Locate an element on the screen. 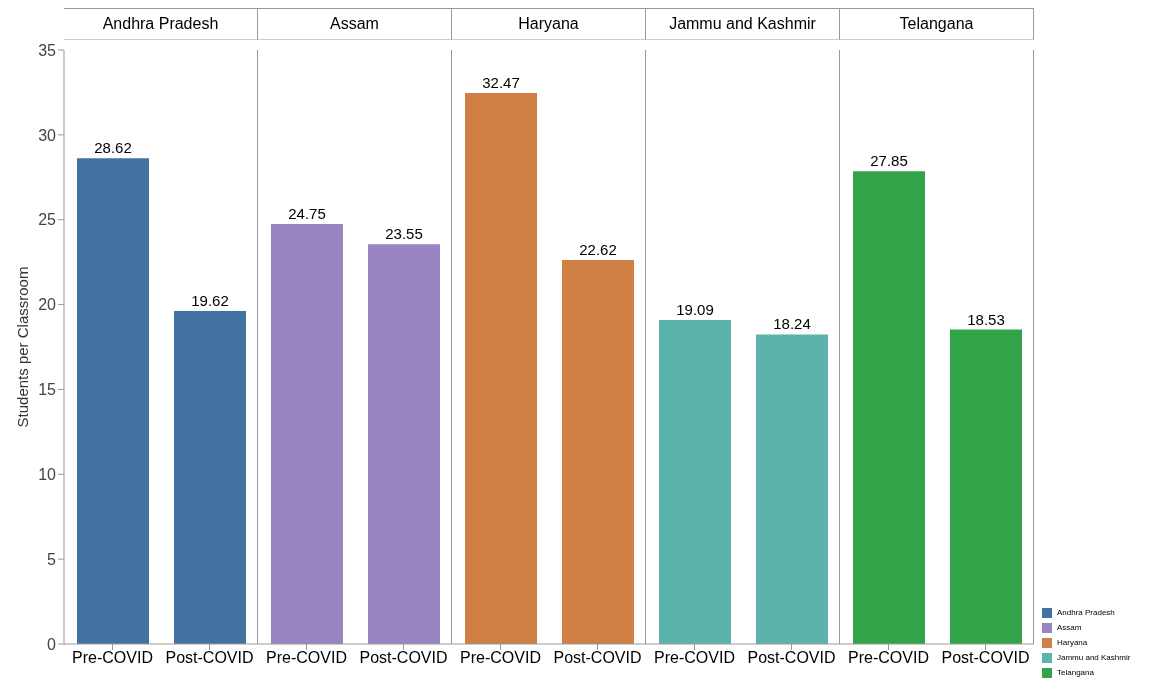  legend-label: Jammu and Kashmir is located at coordinates (1094, 657).